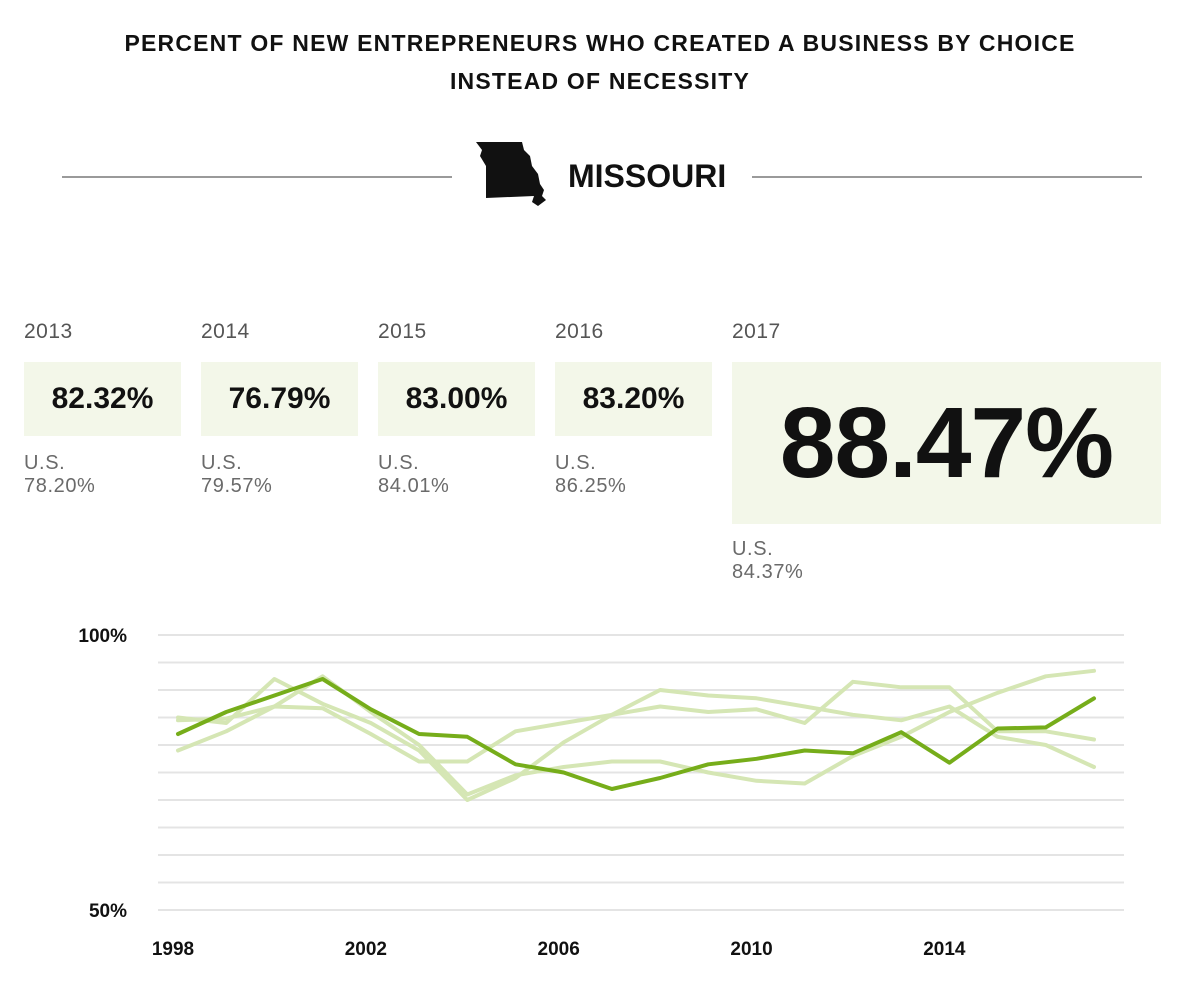 The width and height of the screenshot is (1183, 998). I want to click on x-tick-label: 2006, so click(559, 949).